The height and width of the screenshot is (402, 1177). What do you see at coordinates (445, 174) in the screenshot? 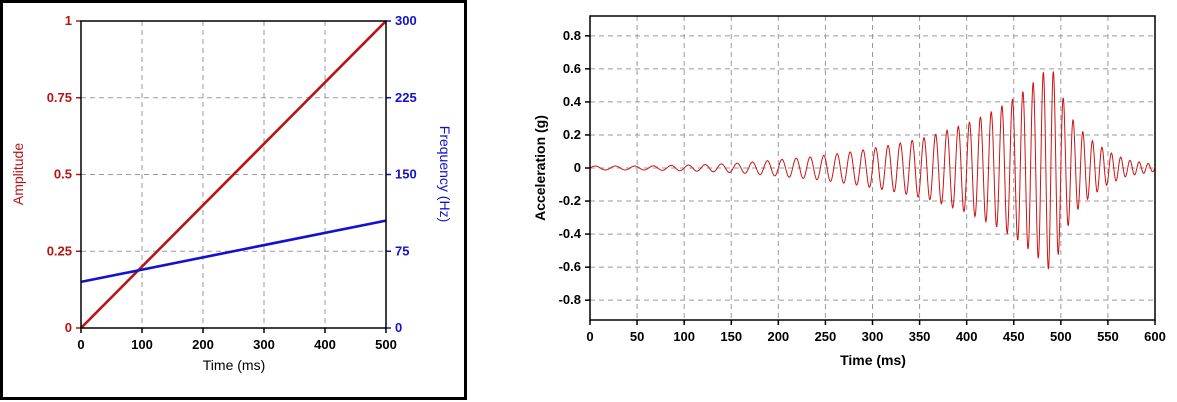
I see `frequency-axis-label: Frequency (Hz)` at bounding box center [445, 174].